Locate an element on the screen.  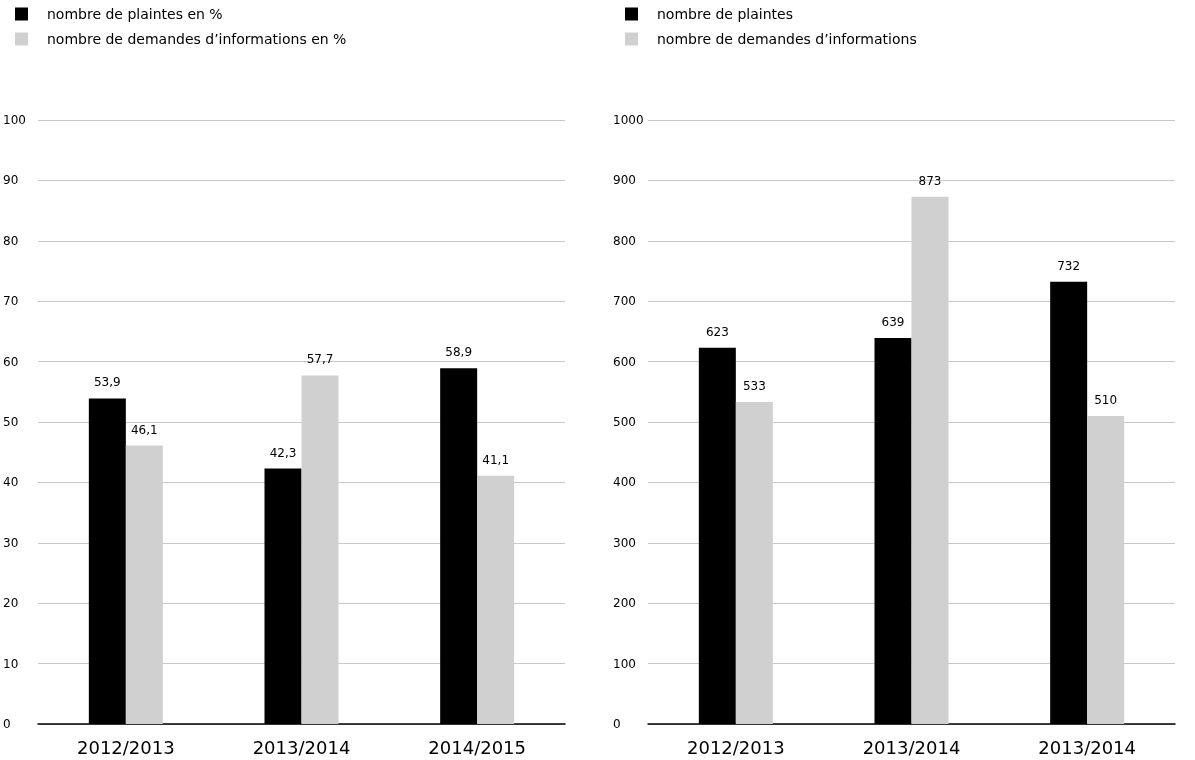
y-tick-label: 1000 is located at coordinates (628, 120).